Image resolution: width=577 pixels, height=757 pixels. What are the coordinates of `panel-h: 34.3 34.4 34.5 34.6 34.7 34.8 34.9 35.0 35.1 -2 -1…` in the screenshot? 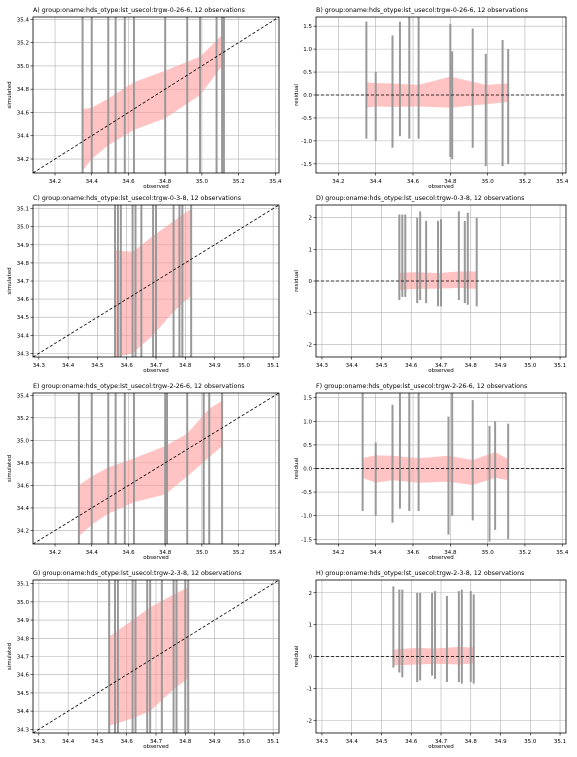 It's located at (430, 660).